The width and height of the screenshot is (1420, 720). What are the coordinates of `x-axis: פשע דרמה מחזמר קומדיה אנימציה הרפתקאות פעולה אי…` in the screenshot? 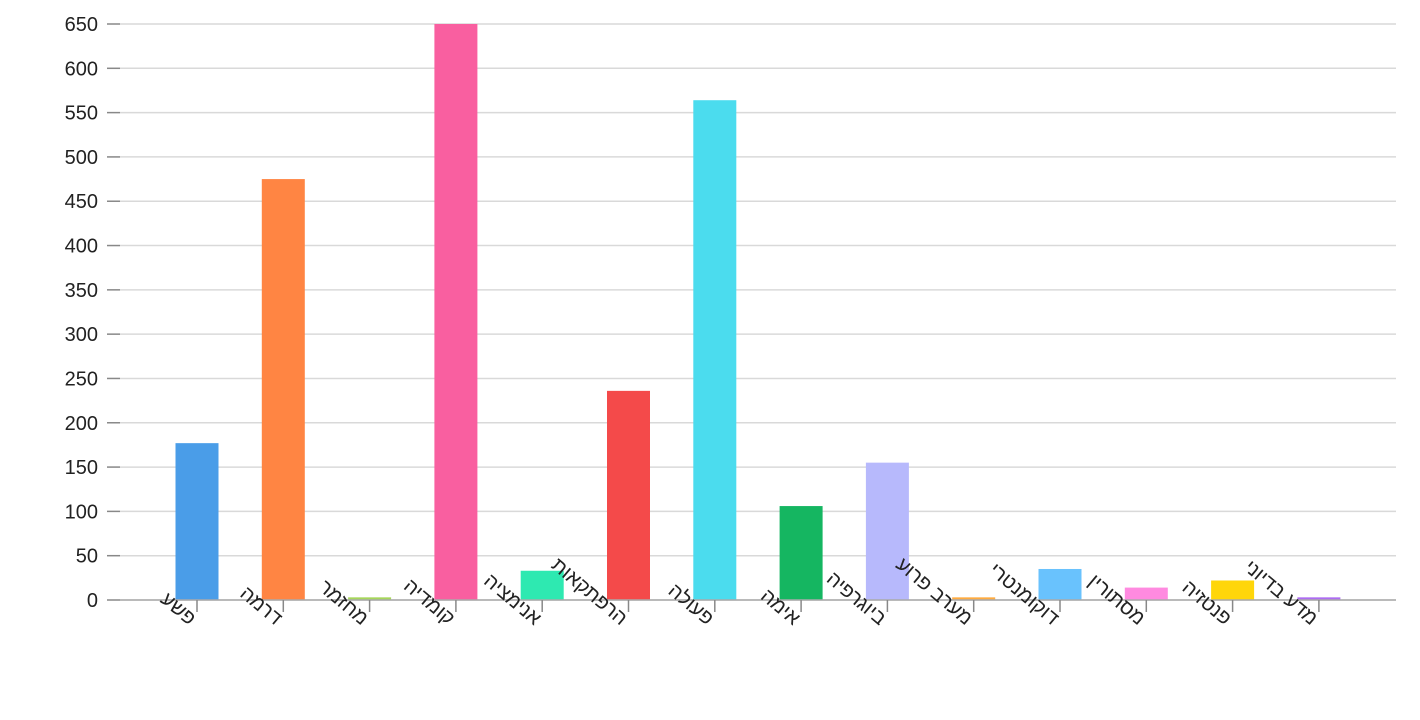 It's located at (758, 592).